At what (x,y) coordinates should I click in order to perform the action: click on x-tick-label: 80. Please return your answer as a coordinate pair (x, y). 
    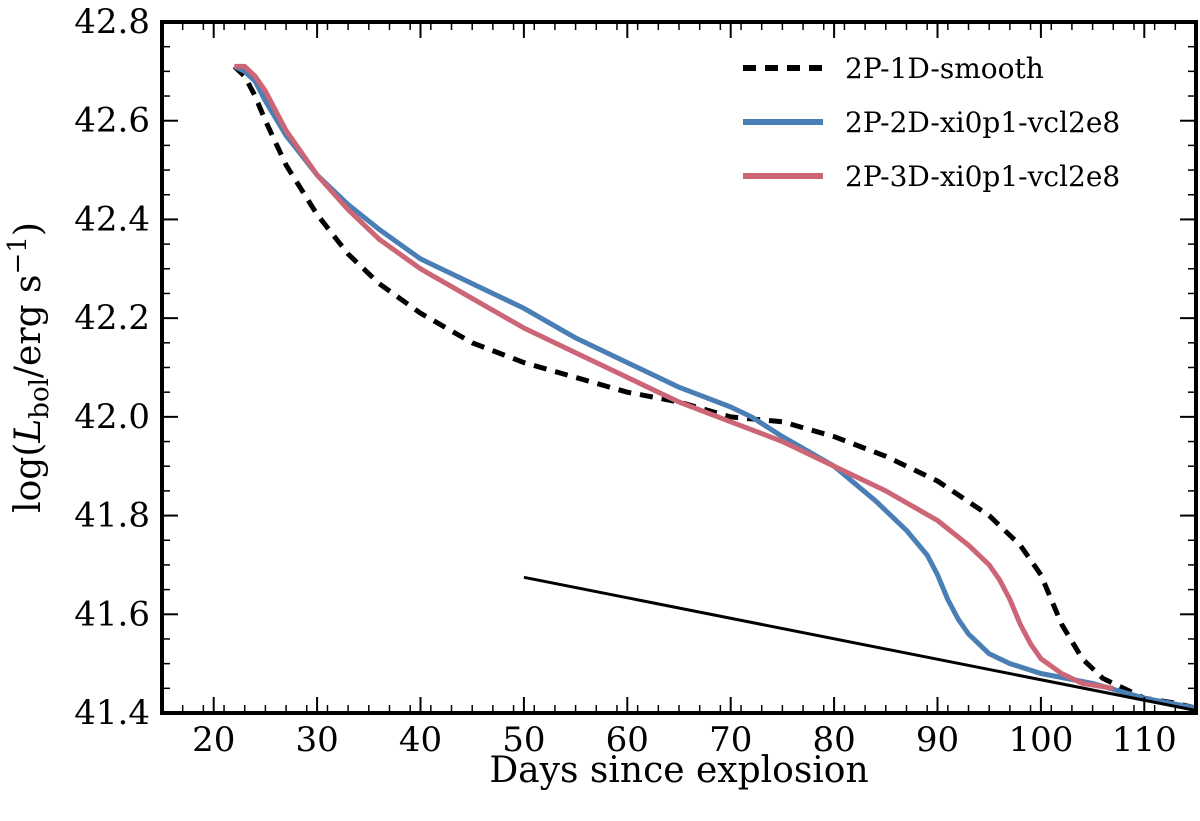
    Looking at the image, I should click on (833, 740).